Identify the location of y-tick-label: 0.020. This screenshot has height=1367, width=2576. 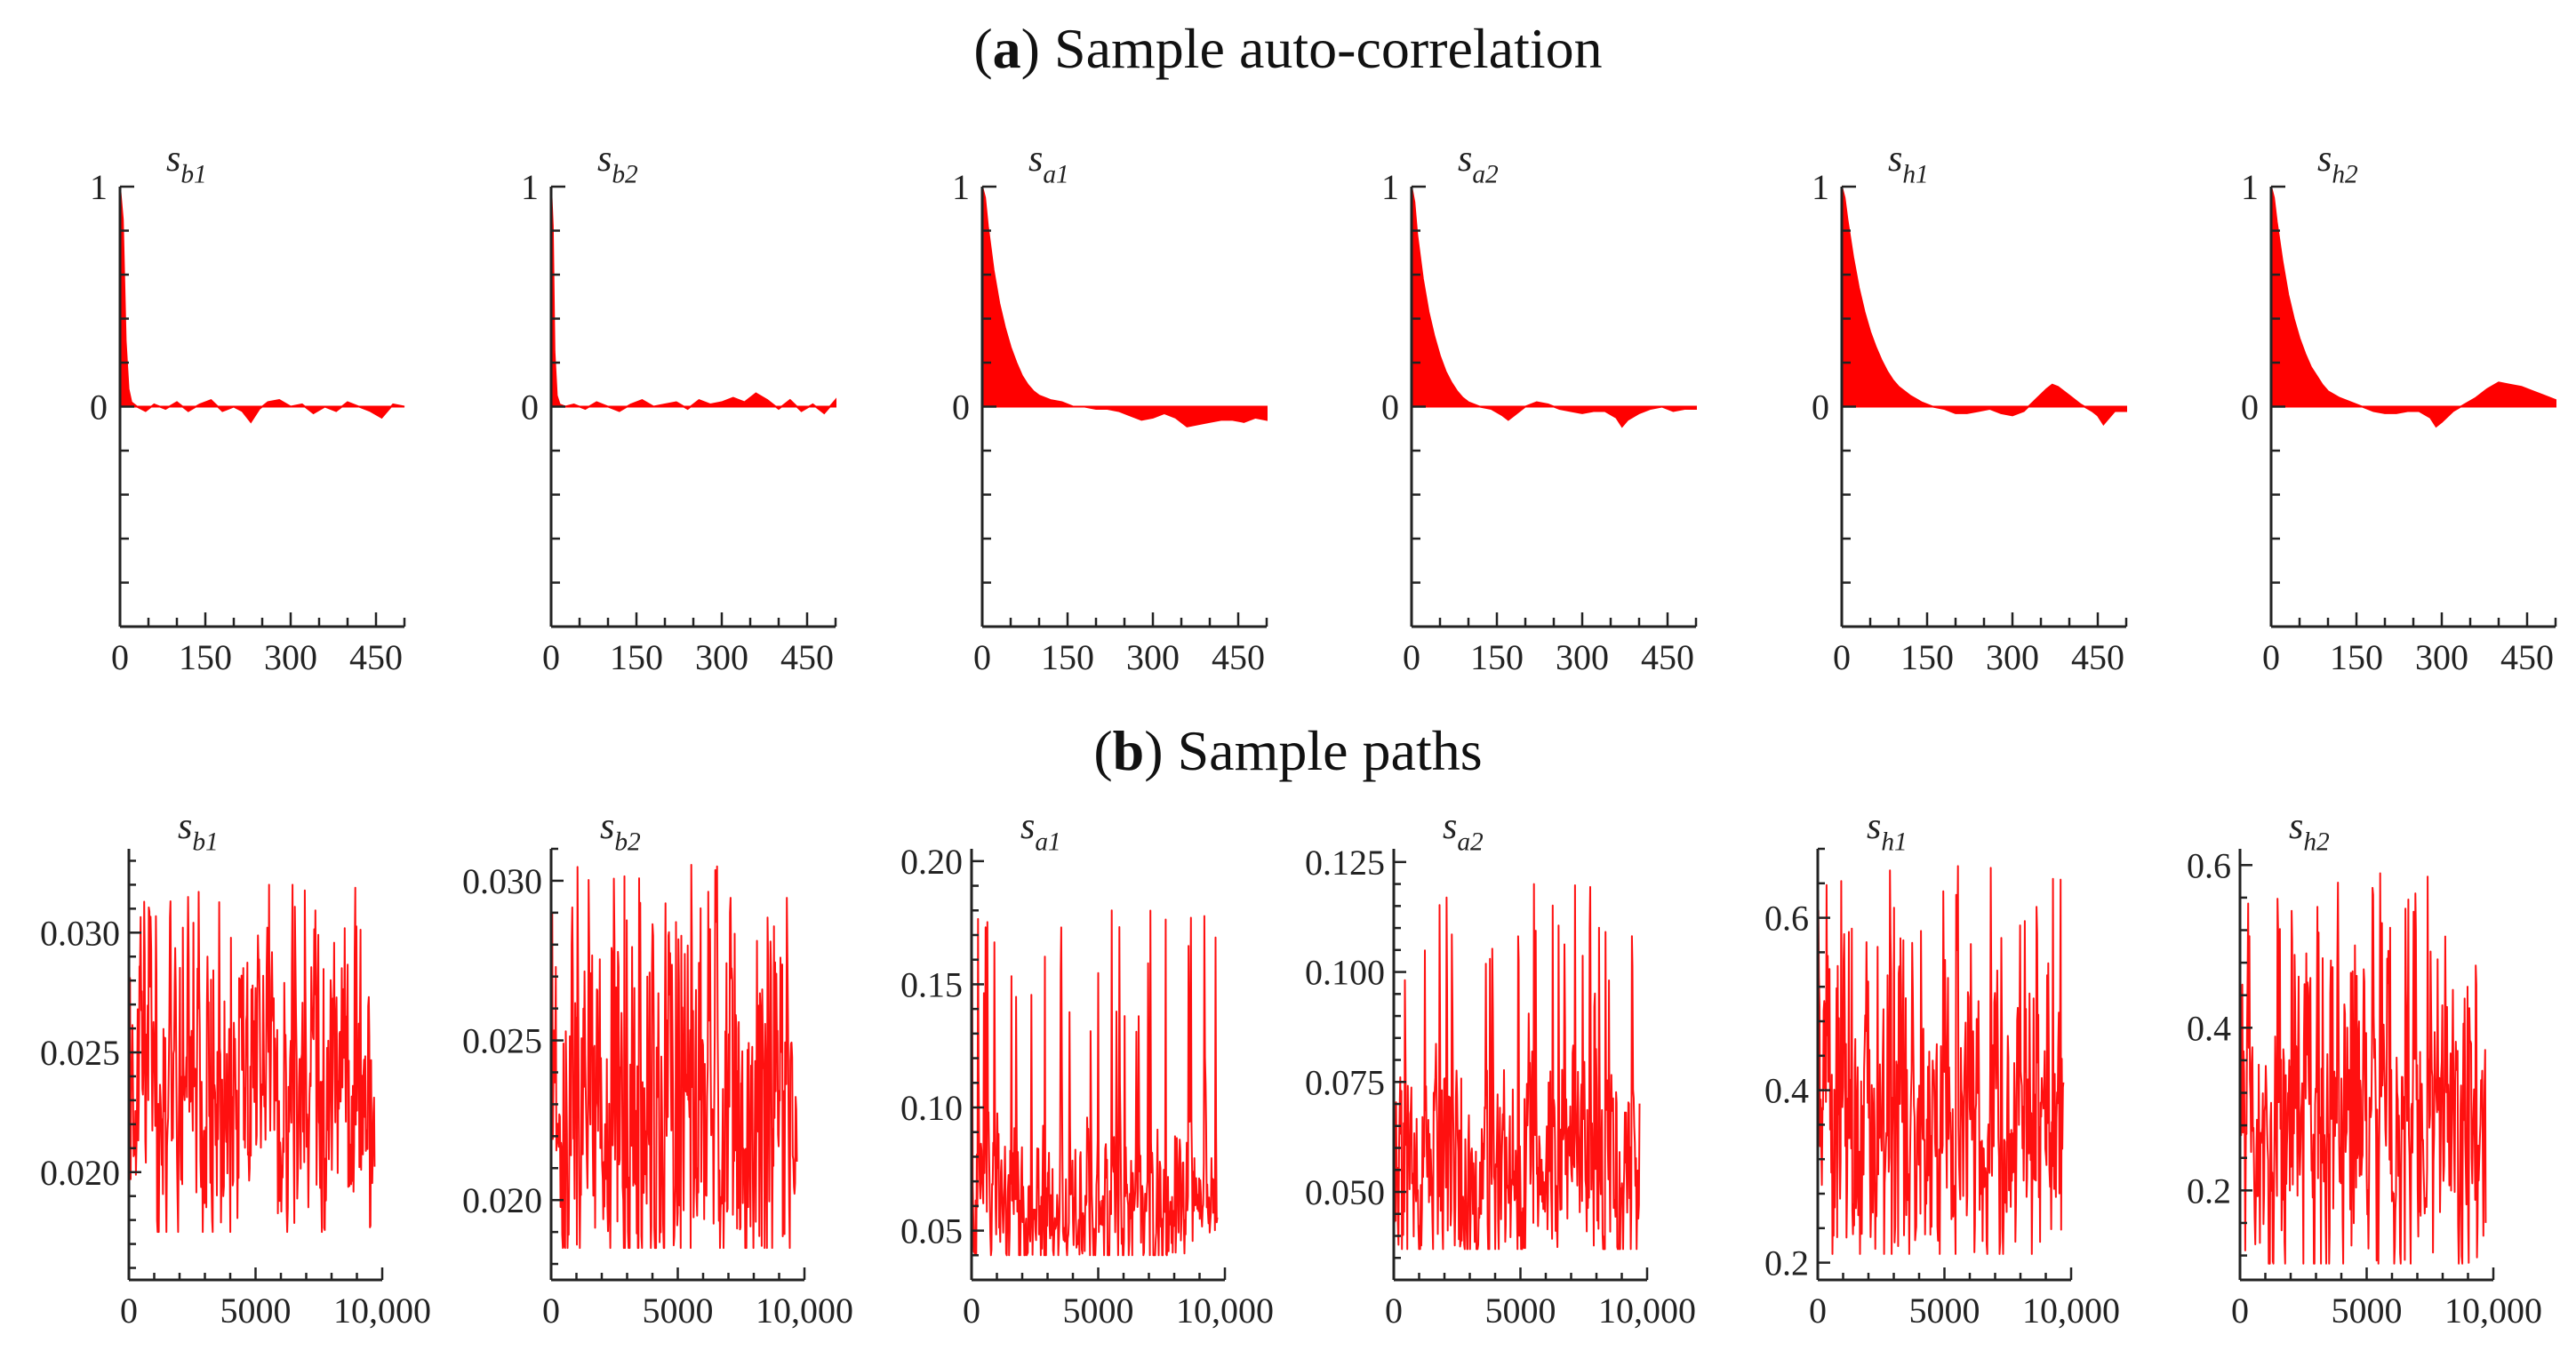
(502, 1200).